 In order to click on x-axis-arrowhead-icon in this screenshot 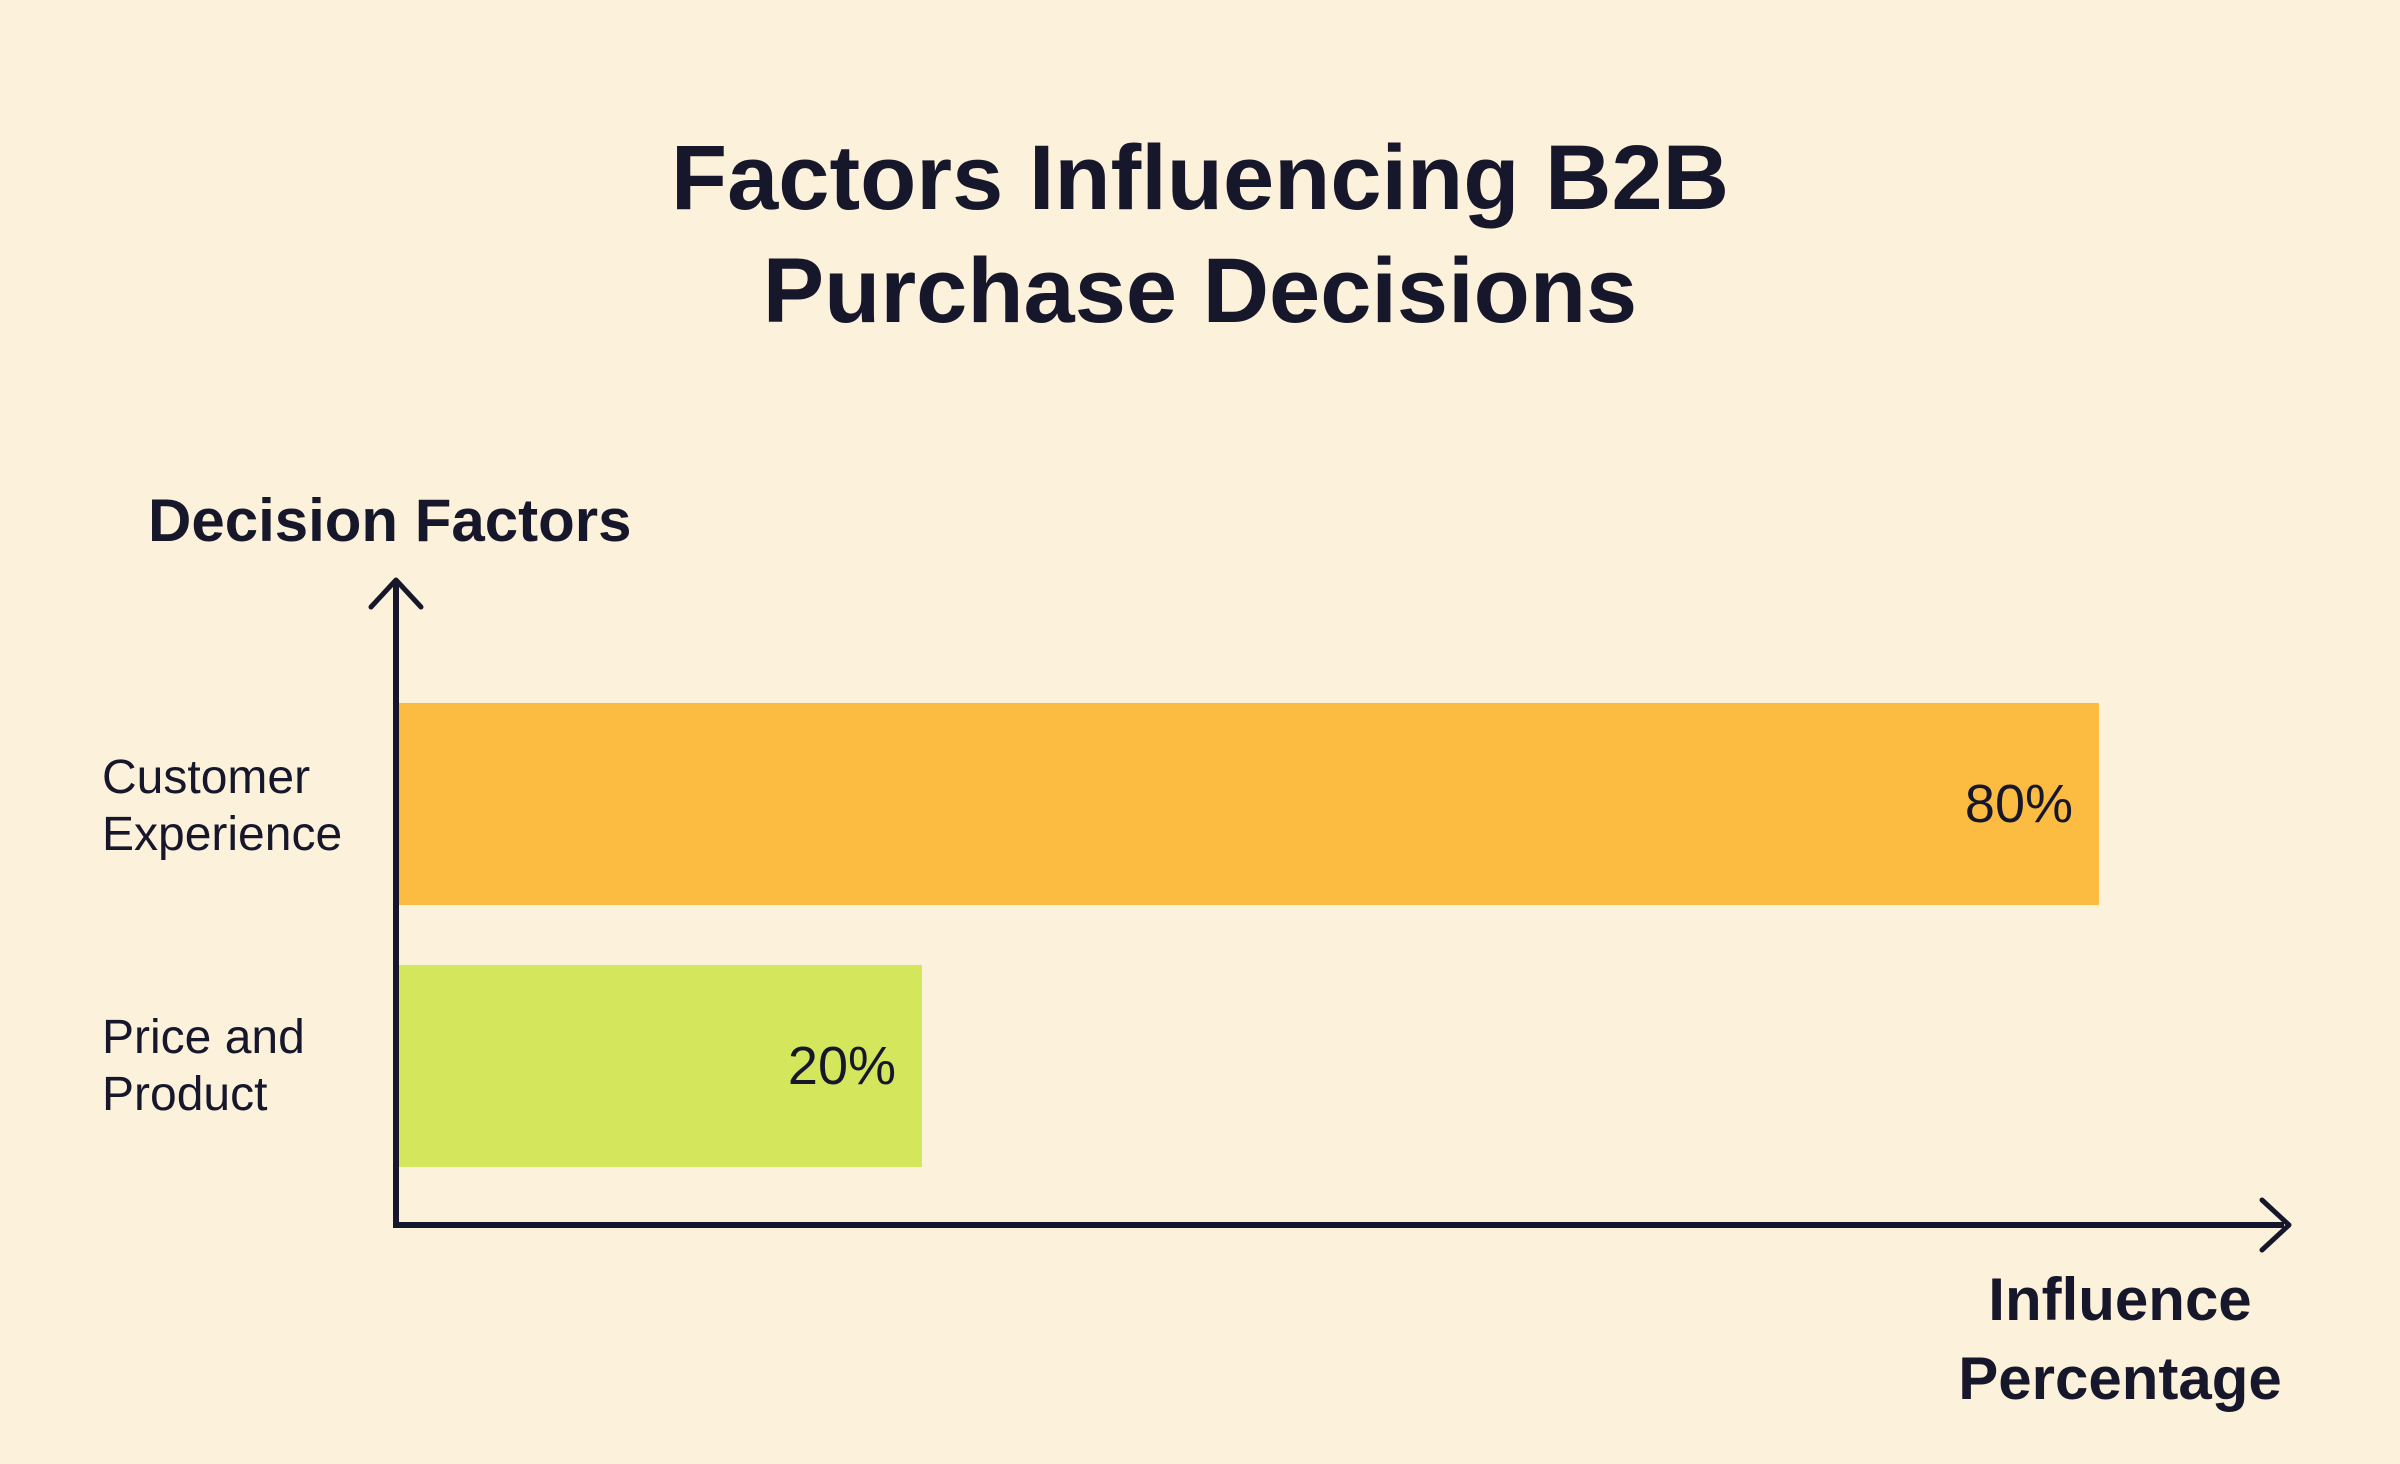, I will do `click(2275, 1225)`.